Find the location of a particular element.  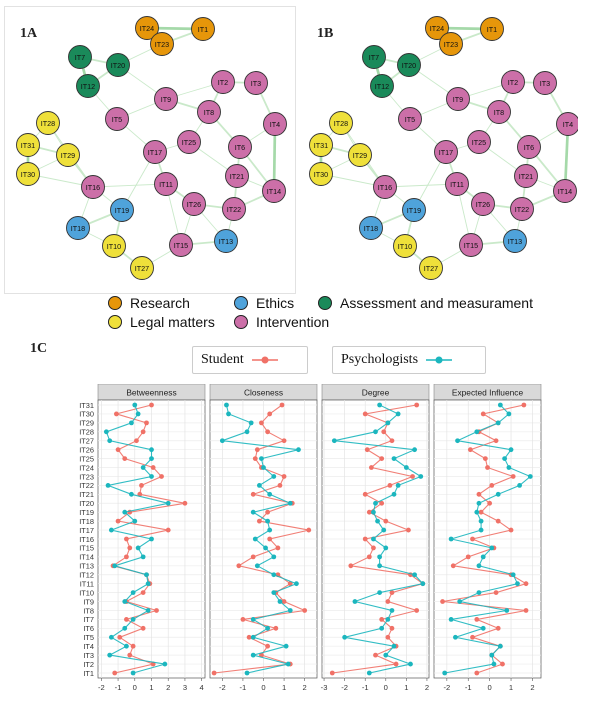

svg-text: IT20 is located at coordinates (409, 65).